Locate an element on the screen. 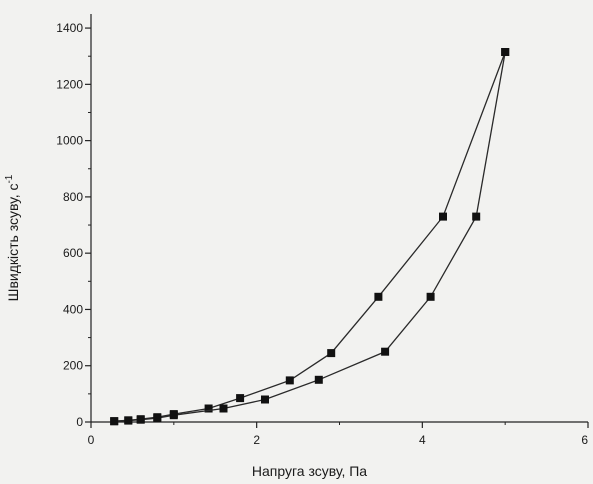  y-axis-title: Швидкість зсуву, с-1 is located at coordinates (12, 237).